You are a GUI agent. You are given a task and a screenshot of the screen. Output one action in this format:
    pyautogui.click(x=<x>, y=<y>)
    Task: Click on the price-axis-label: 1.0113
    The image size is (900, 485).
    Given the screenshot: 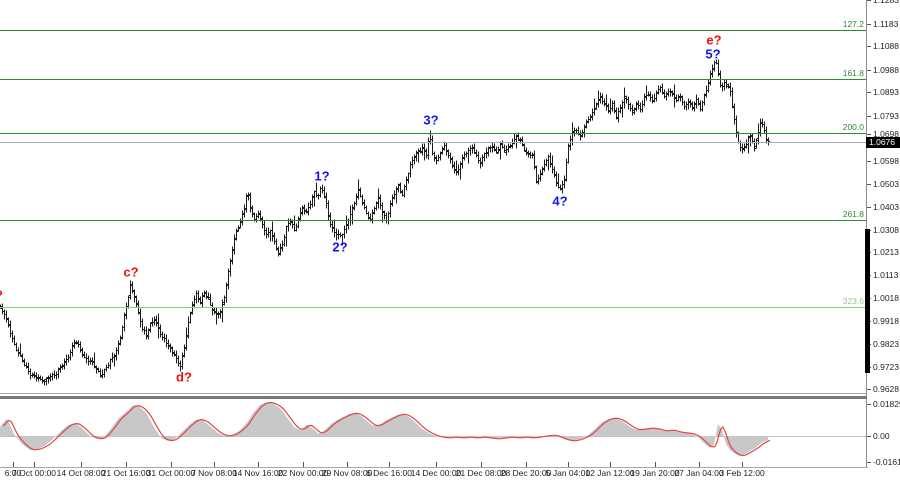 What is the action you would take?
    pyautogui.click(x=886, y=275)
    